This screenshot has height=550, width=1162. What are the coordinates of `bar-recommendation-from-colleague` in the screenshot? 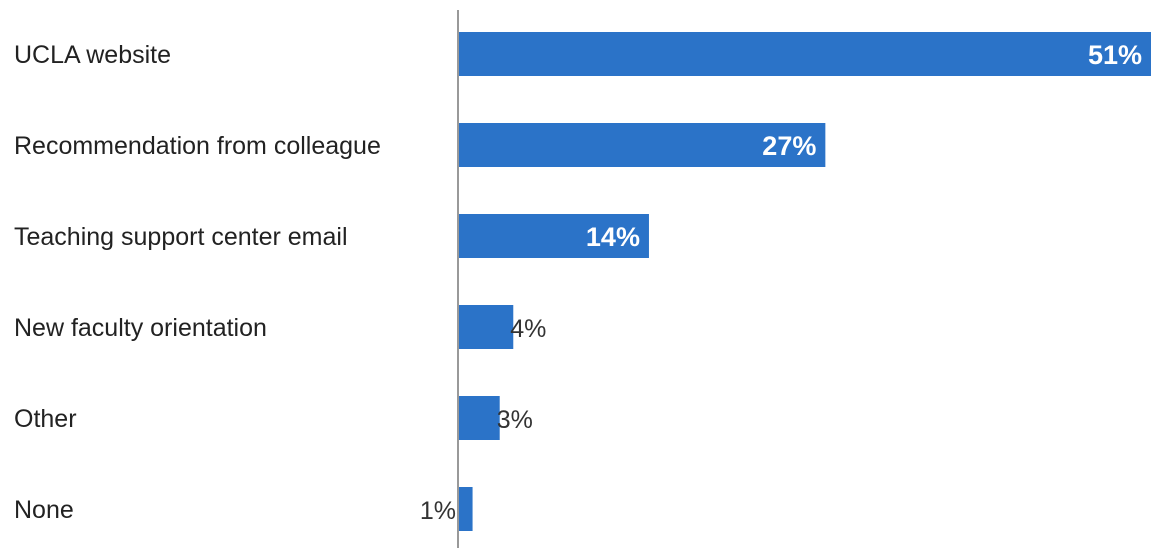 It's located at (642, 145).